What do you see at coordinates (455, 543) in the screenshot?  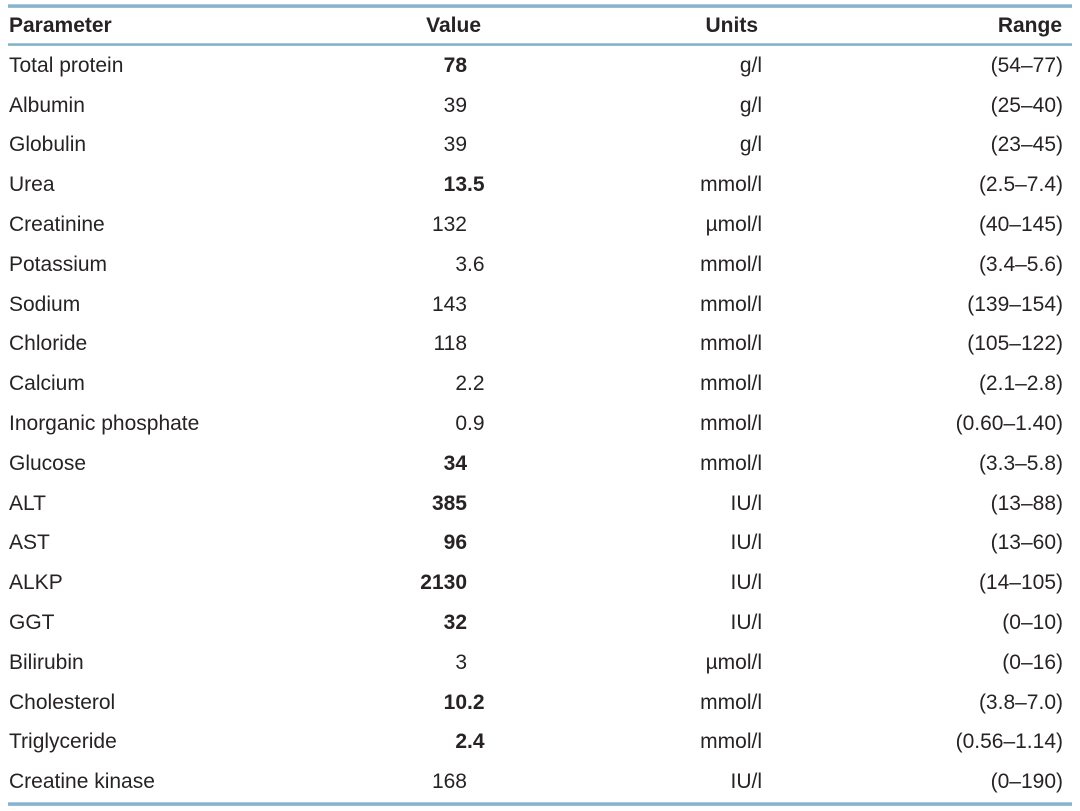 I see `value-integer-part: 96` at bounding box center [455, 543].